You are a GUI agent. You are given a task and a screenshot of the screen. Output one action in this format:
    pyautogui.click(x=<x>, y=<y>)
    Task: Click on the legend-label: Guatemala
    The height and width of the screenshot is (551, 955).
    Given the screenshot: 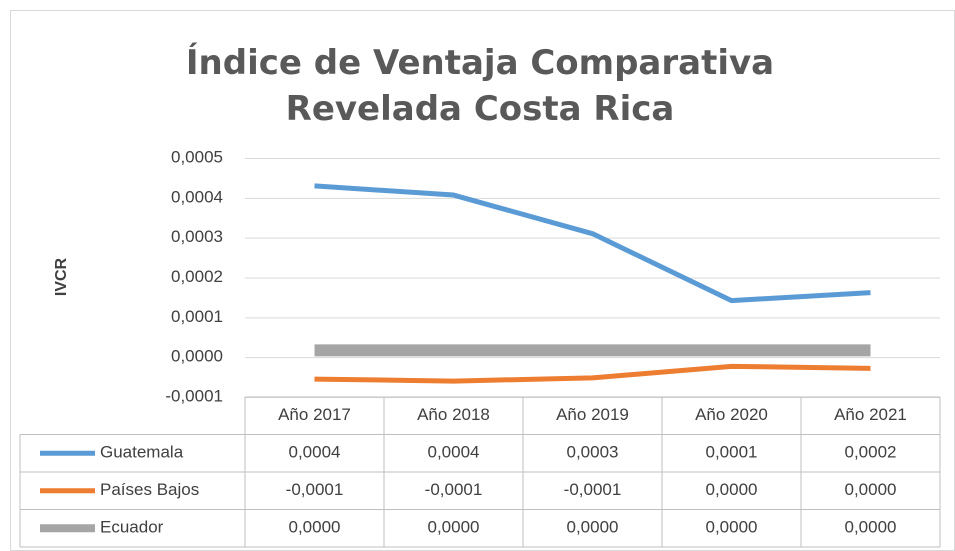 What is the action you would take?
    pyautogui.click(x=142, y=452)
    